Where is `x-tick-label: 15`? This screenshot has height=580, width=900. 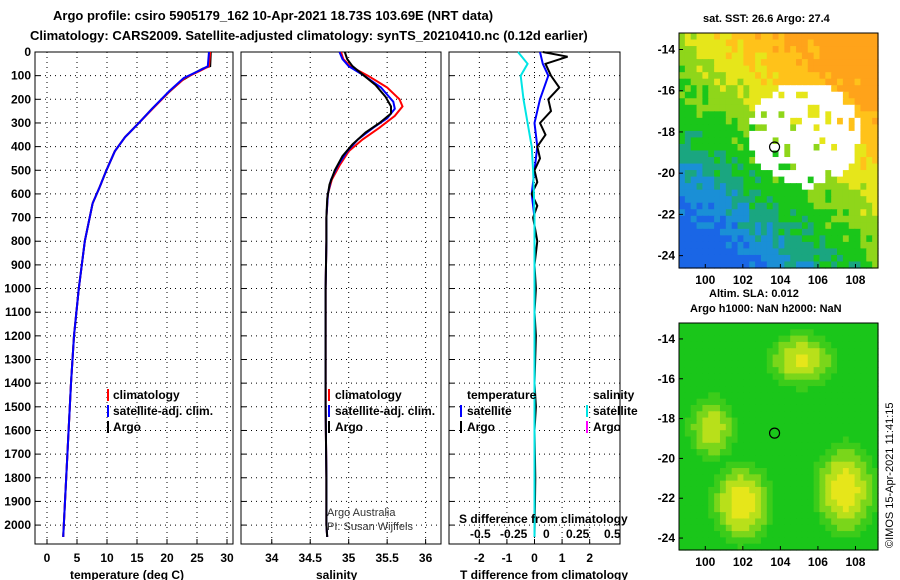 x-tick-label: 15 is located at coordinates (137, 558).